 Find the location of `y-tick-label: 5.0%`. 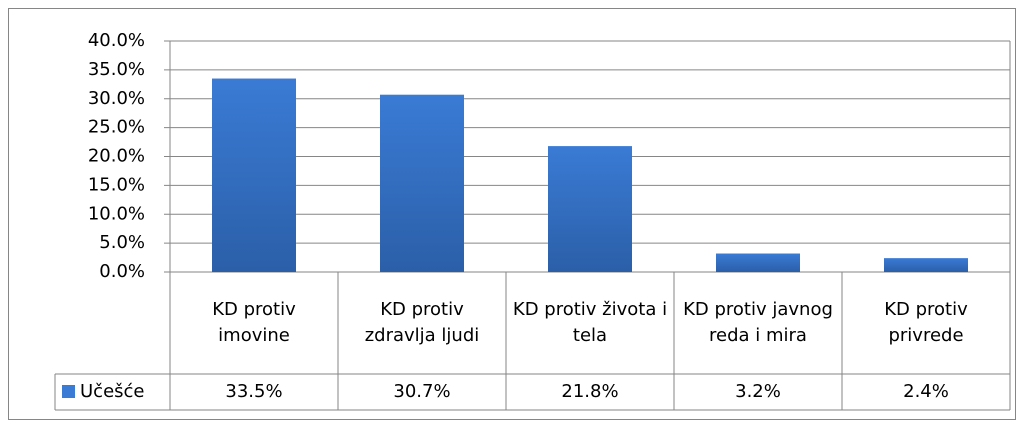

y-tick-label: 5.0% is located at coordinates (122, 242).